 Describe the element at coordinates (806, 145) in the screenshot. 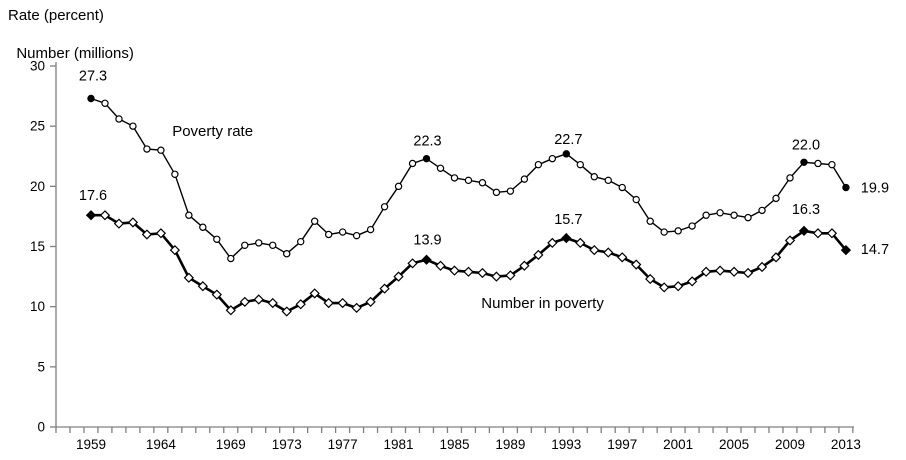

I see `data-label: 22.0` at that location.